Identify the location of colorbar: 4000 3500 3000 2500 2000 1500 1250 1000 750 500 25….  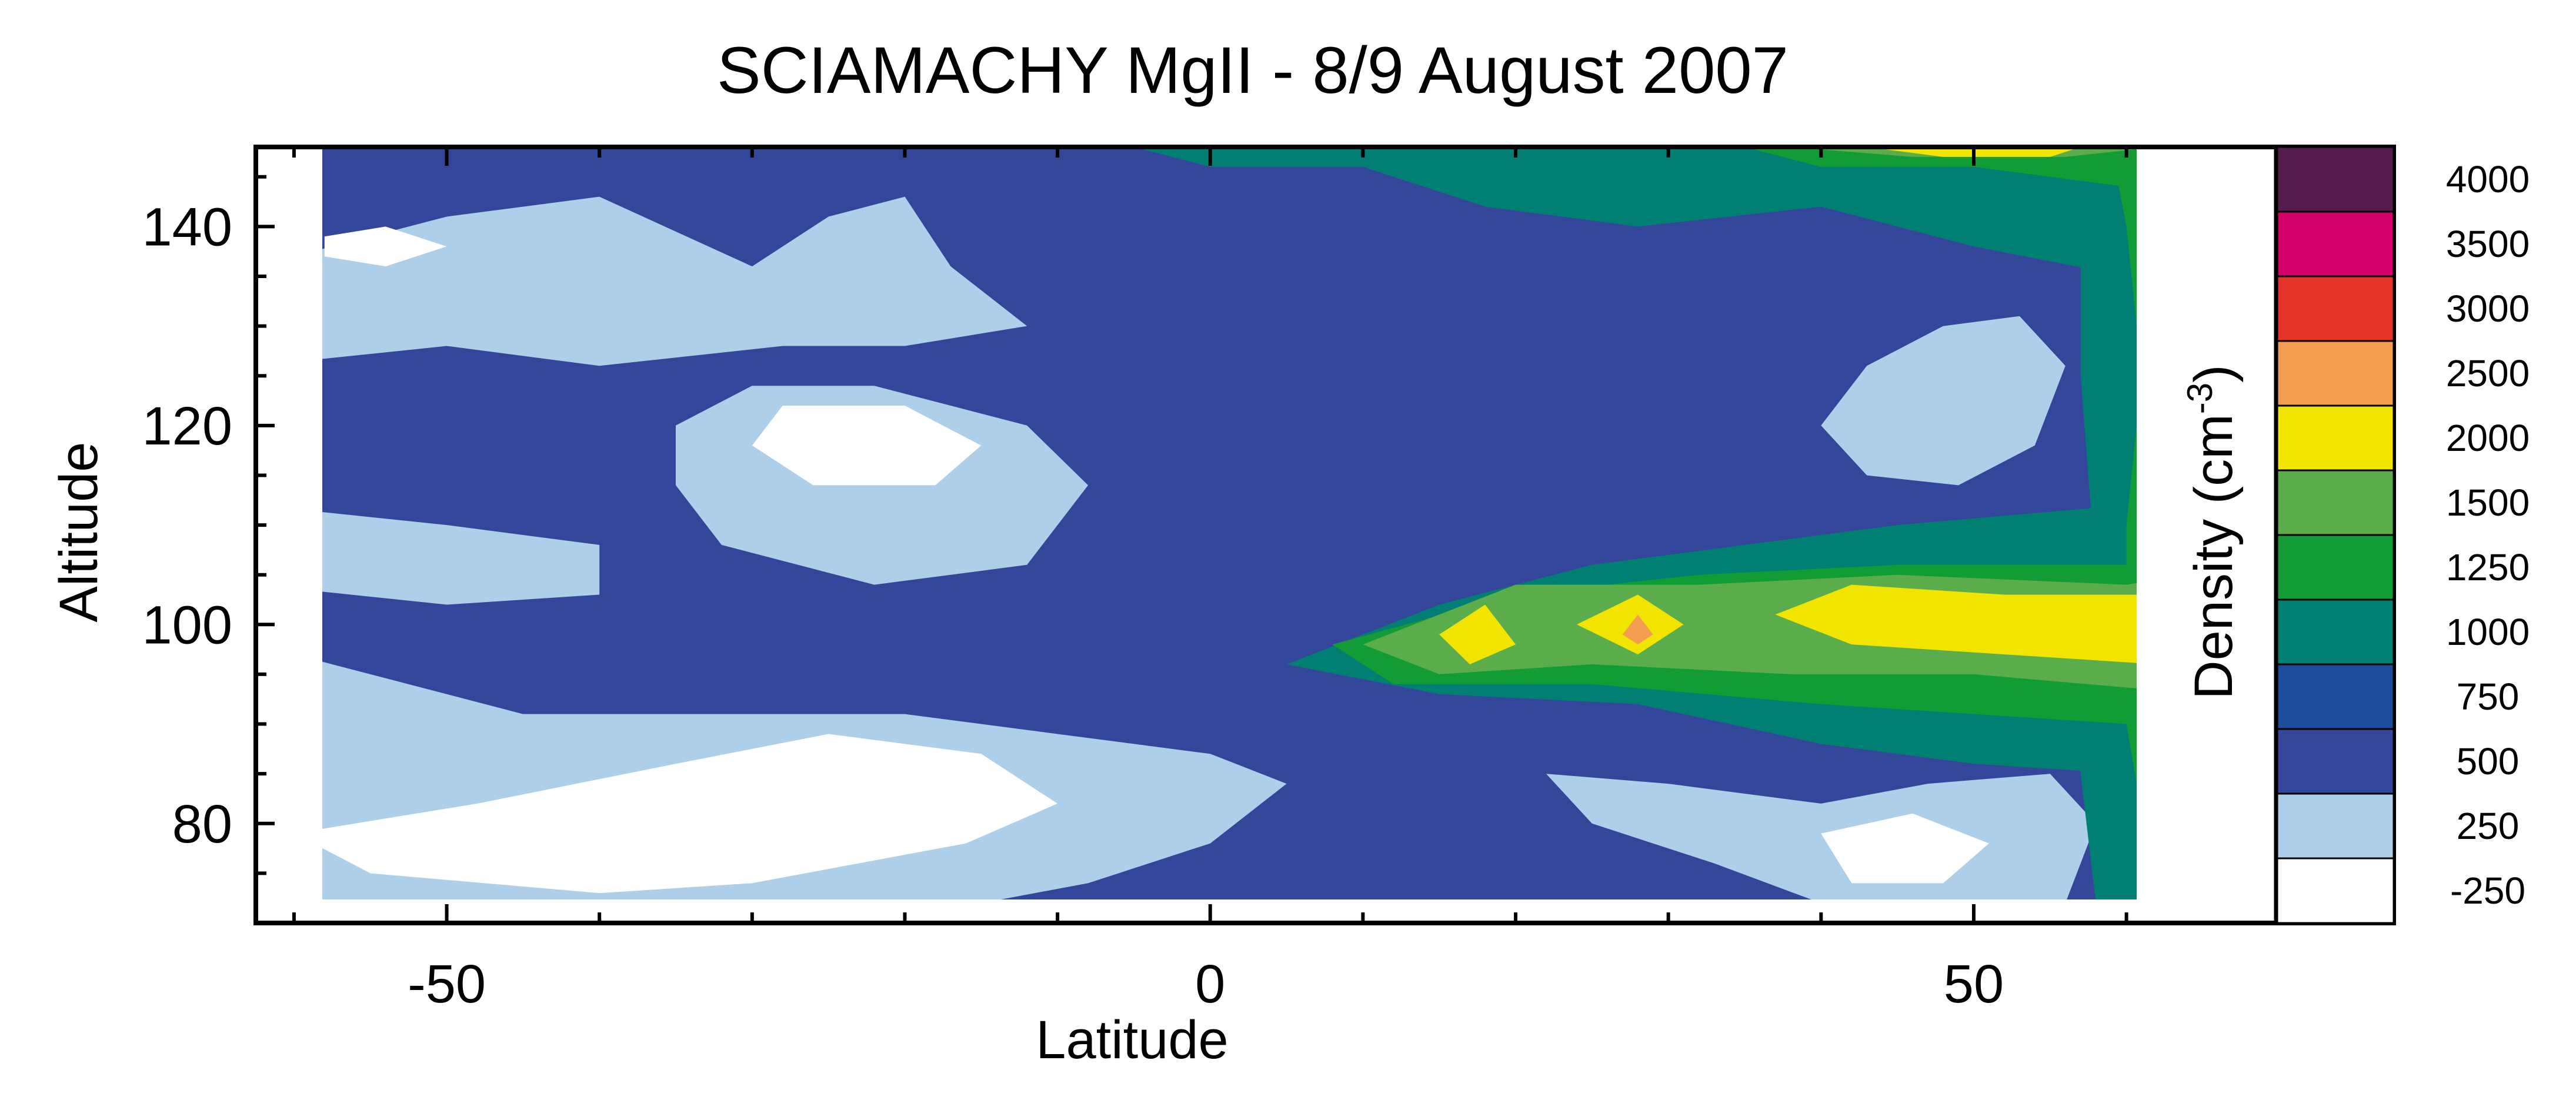
(2402, 535).